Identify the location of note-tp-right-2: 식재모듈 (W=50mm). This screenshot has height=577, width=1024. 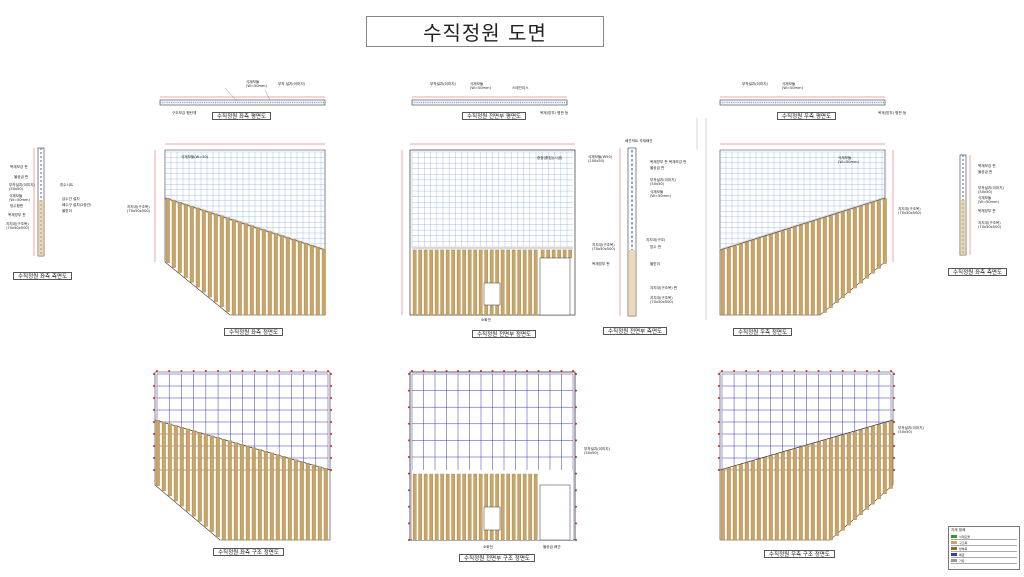
(792, 86).